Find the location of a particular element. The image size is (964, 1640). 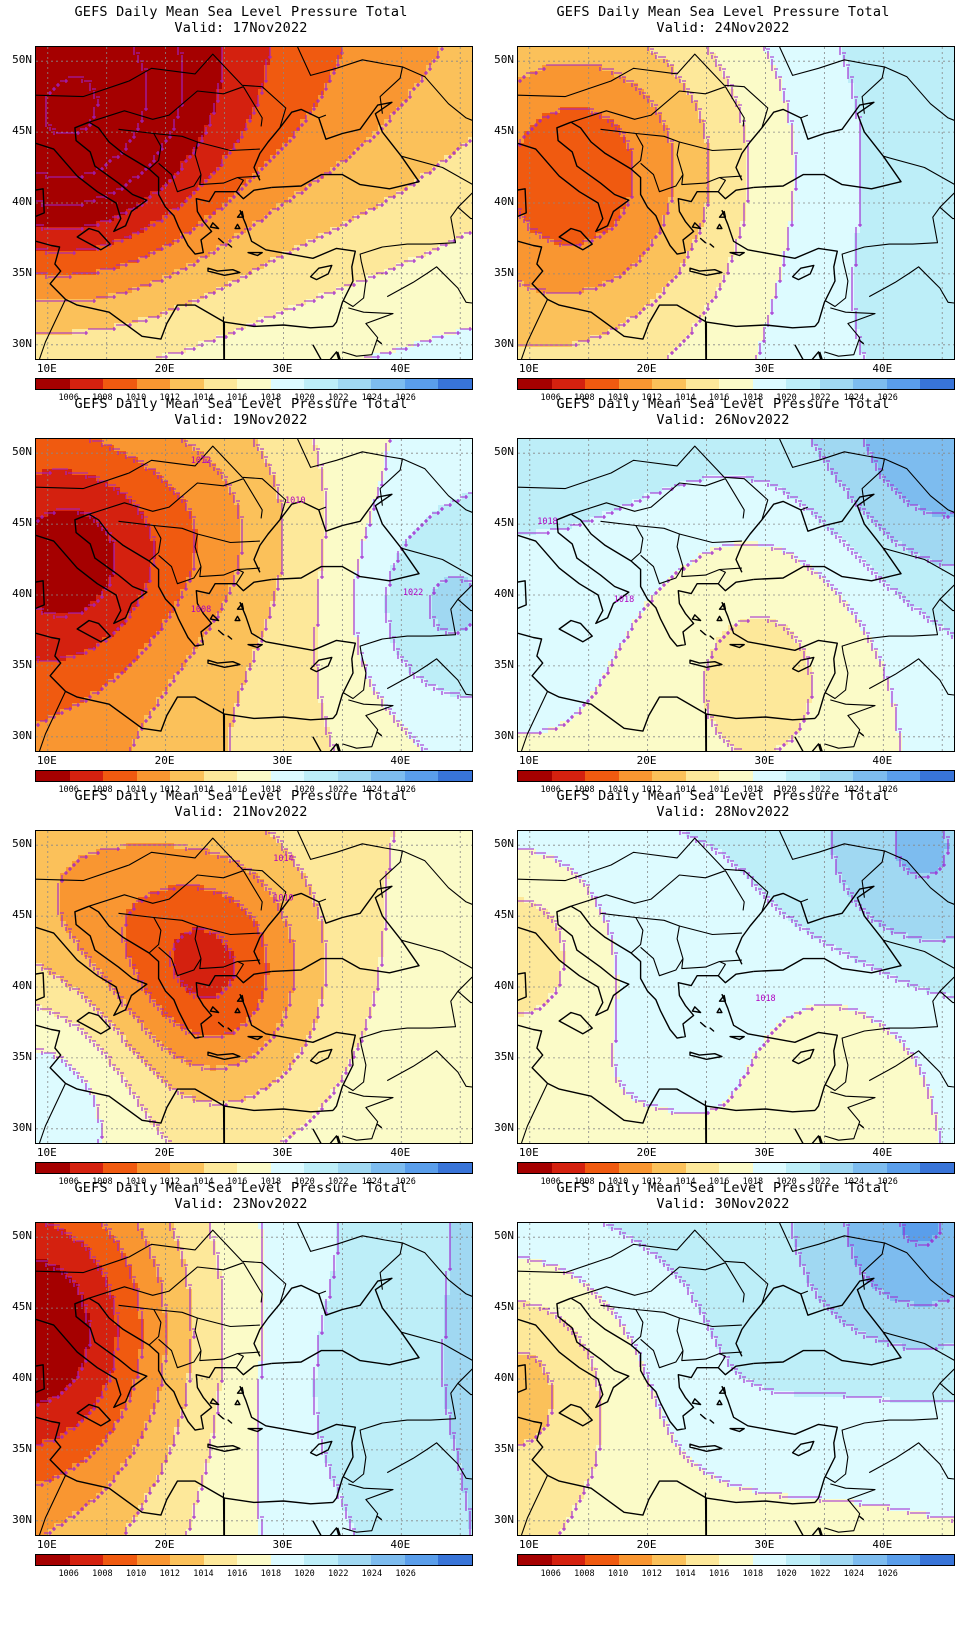

lon-tick-label: 40E is located at coordinates (400, 1153).